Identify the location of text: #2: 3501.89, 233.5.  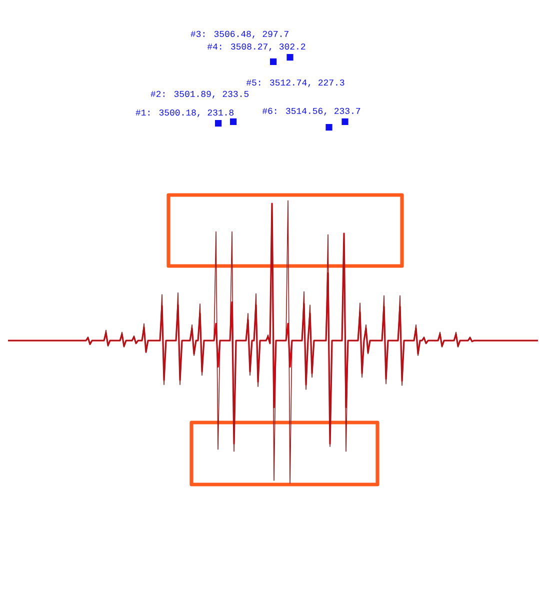
(199, 94).